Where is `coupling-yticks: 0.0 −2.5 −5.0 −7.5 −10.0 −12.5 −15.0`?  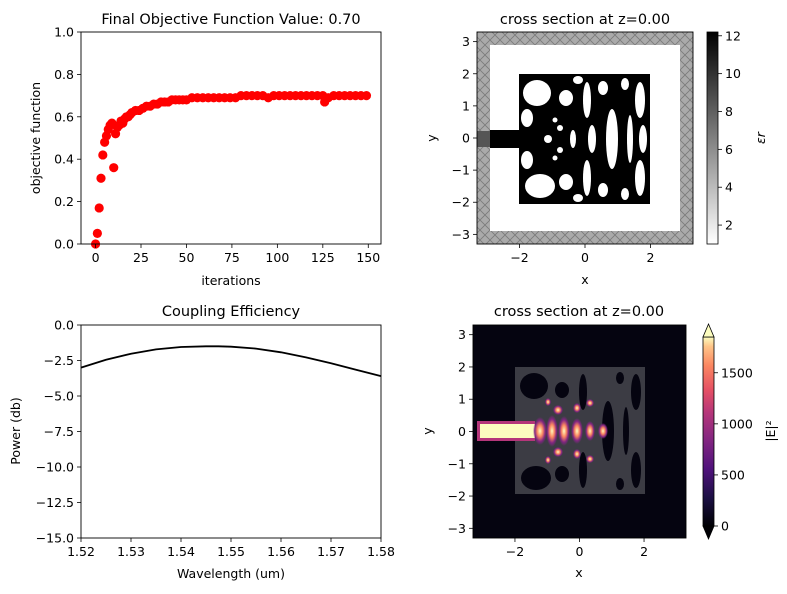
coupling-yticks: 0.0 −2.5 −5.0 −7.5 −10.0 −12.5 −15.0 is located at coordinates (58, 432).